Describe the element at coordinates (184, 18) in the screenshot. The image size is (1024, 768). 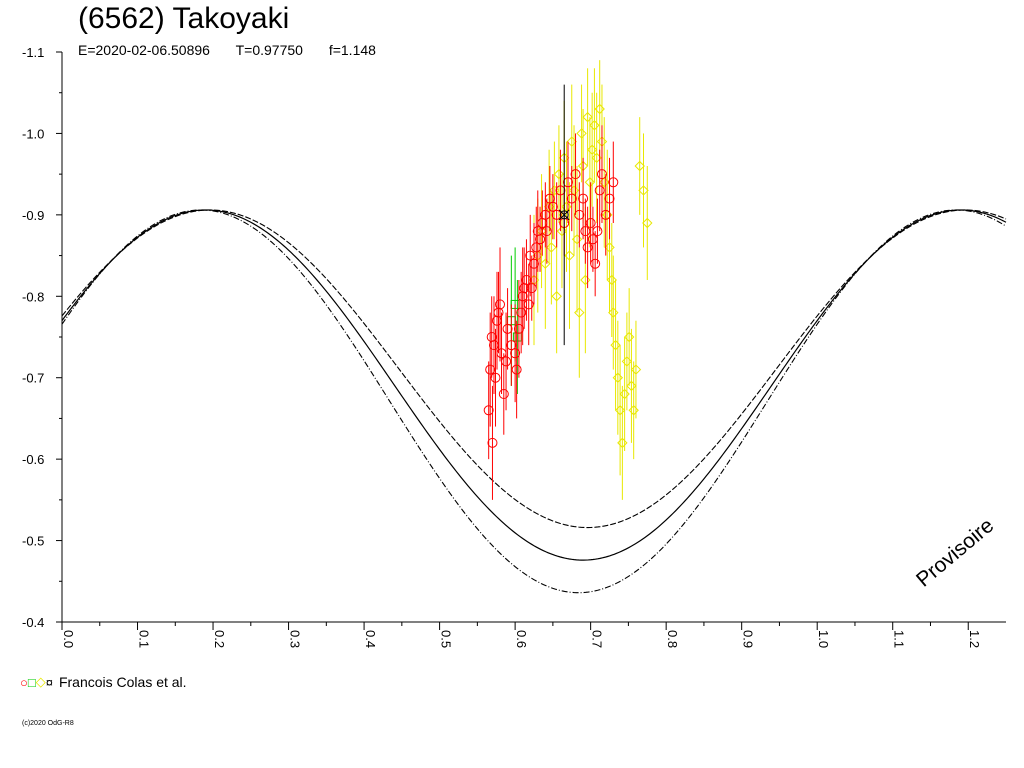
I see `chart-title: (6562) Takoyaki` at that location.